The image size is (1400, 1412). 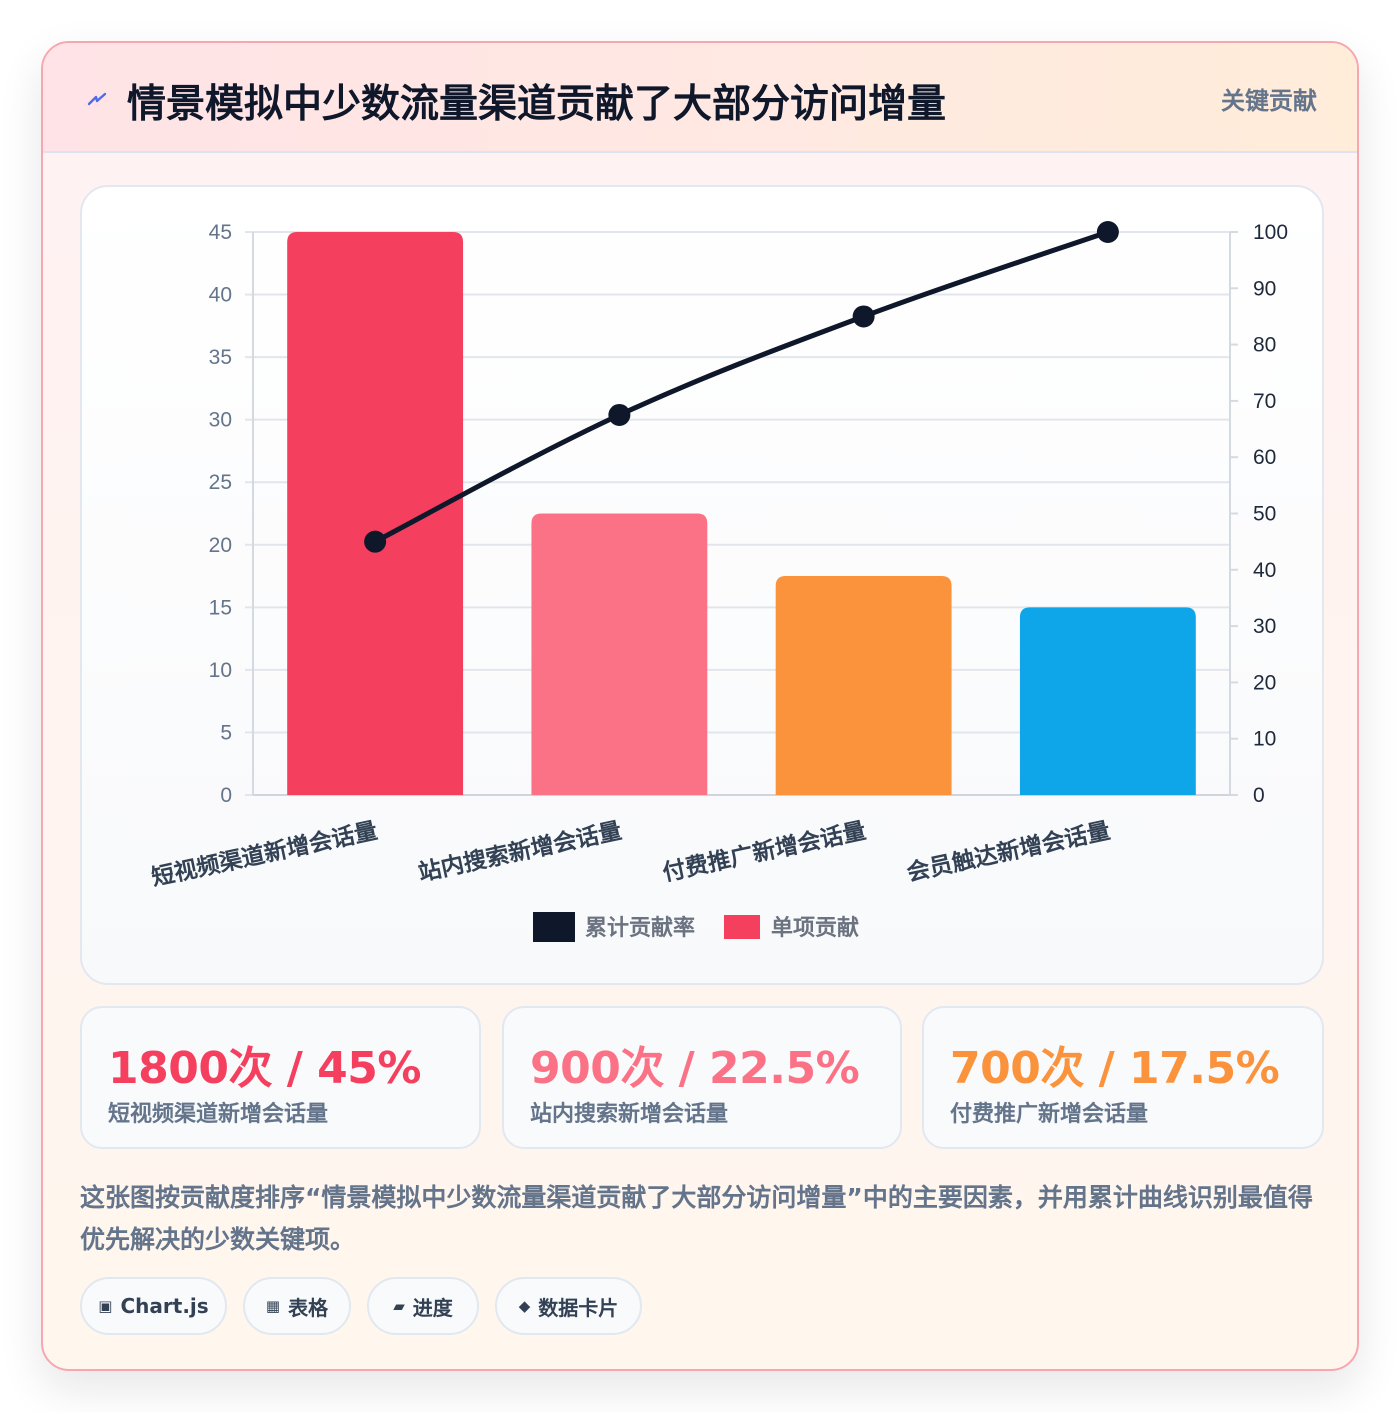 I want to click on stat-card-1: 1800次 / 45% 短视频渠道新增会话量, so click(x=280, y=1077).